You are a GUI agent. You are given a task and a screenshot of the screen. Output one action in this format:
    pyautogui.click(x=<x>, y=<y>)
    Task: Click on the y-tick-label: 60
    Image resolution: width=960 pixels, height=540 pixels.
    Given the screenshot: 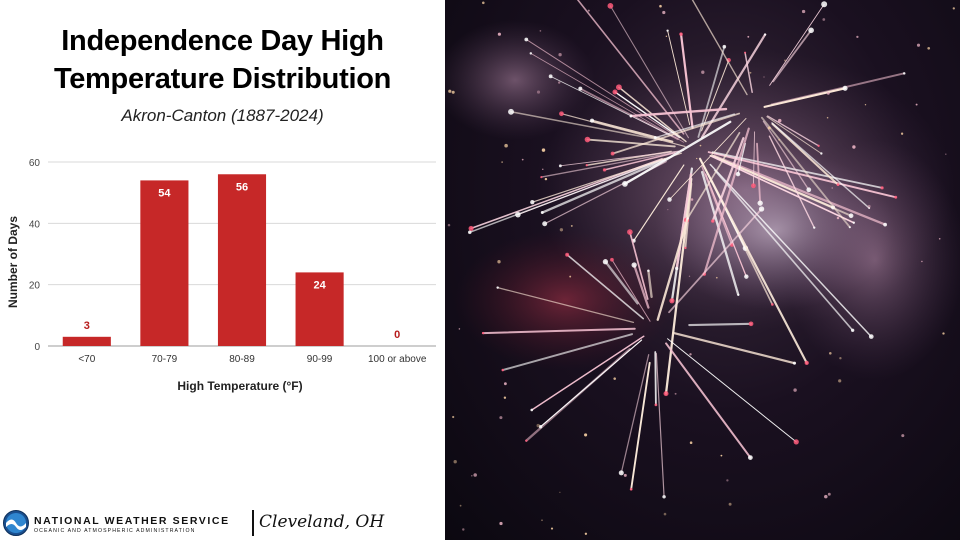 What is the action you would take?
    pyautogui.click(x=35, y=163)
    